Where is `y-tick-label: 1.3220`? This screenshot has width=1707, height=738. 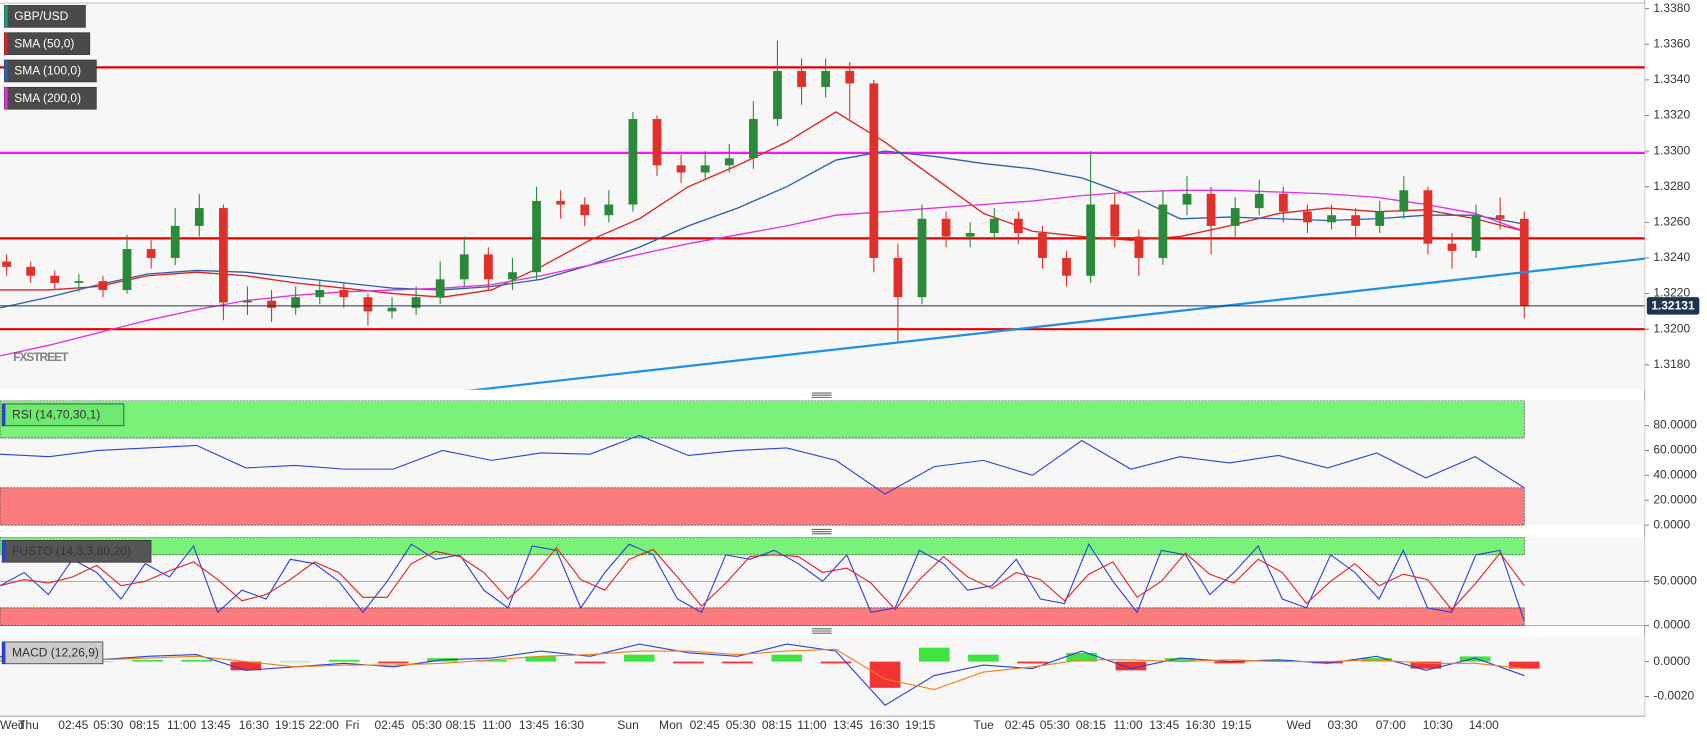 y-tick-label: 1.3220 is located at coordinates (1671, 293).